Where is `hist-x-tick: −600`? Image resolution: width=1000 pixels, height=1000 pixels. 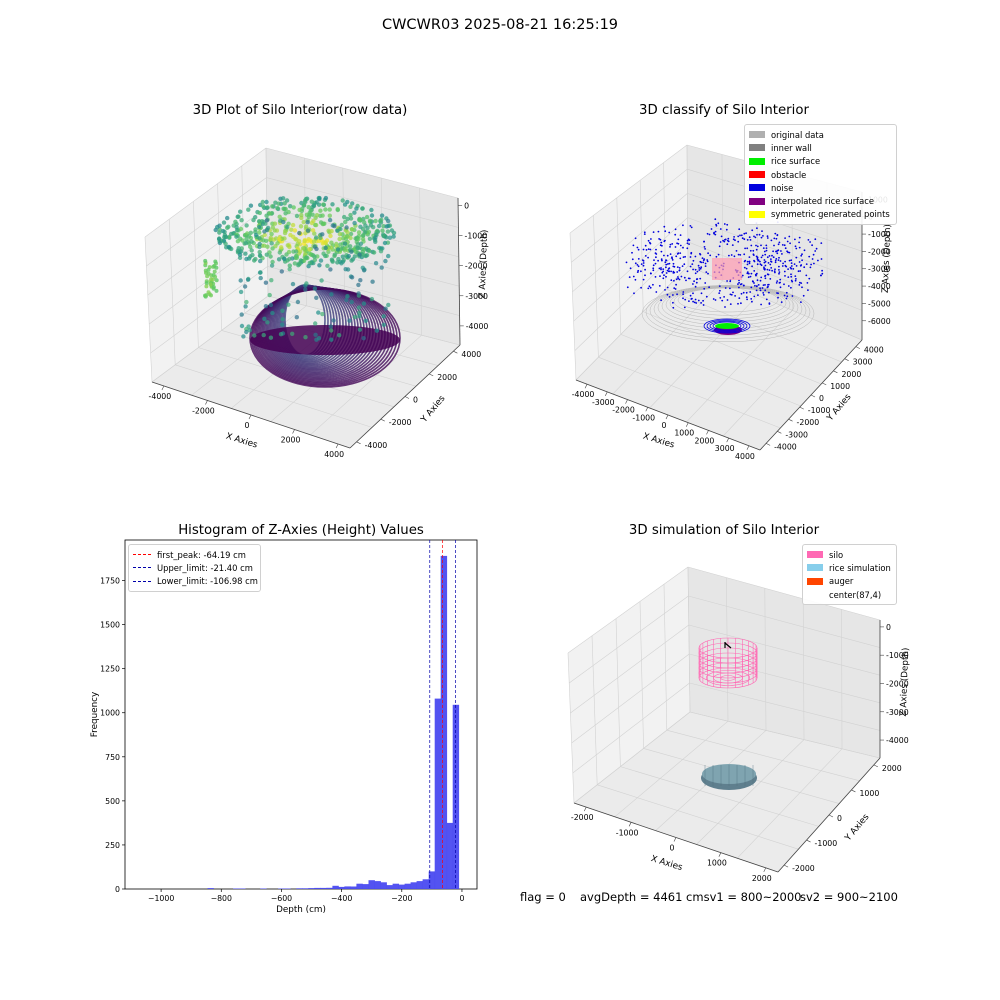 hist-x-tick: −600 is located at coordinates (281, 898).